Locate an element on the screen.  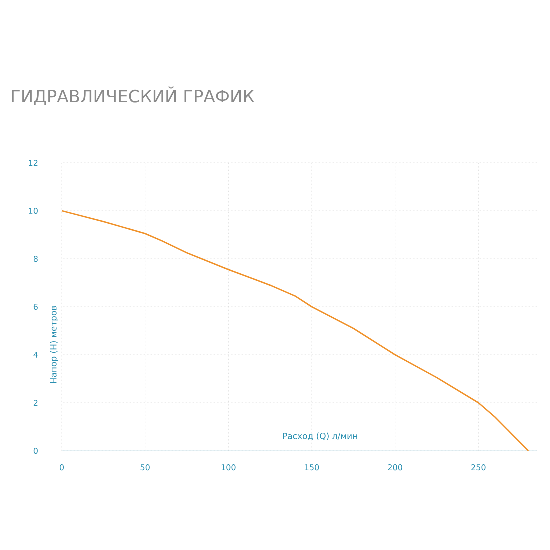
x-tick-label: 250 is located at coordinates (479, 467).